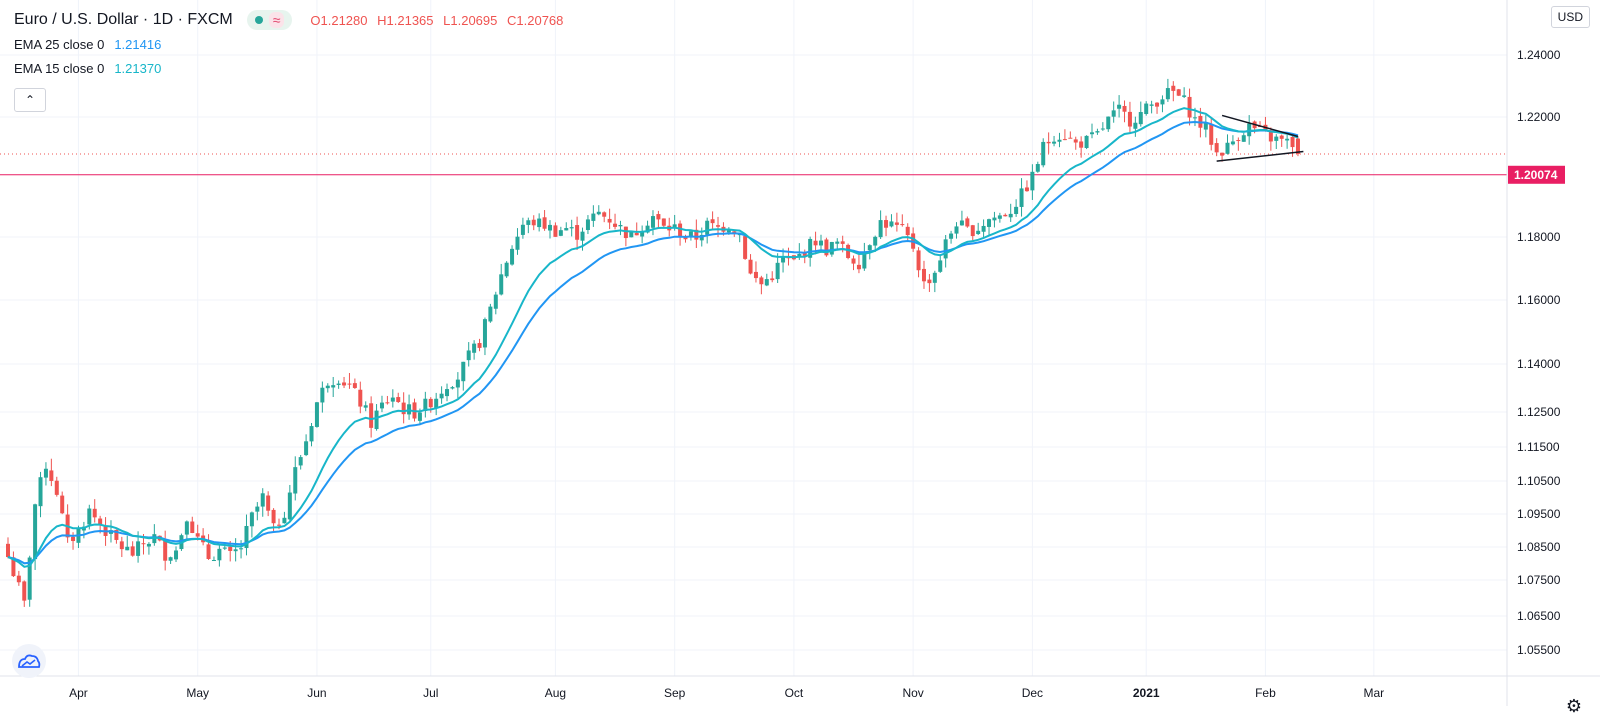 The image size is (1600, 720). What do you see at coordinates (197, 693) in the screenshot?
I see `time-tick-label: May` at bounding box center [197, 693].